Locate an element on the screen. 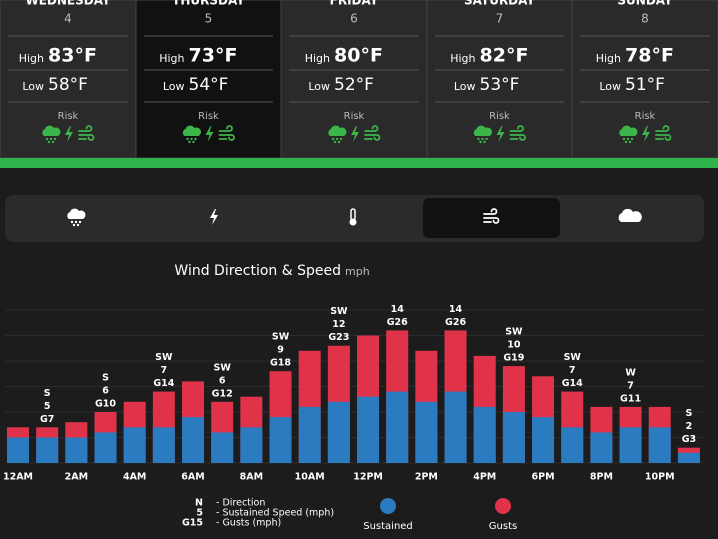 The width and height of the screenshot is (718, 539). day-name: THURSDAY is located at coordinates (208, 4).